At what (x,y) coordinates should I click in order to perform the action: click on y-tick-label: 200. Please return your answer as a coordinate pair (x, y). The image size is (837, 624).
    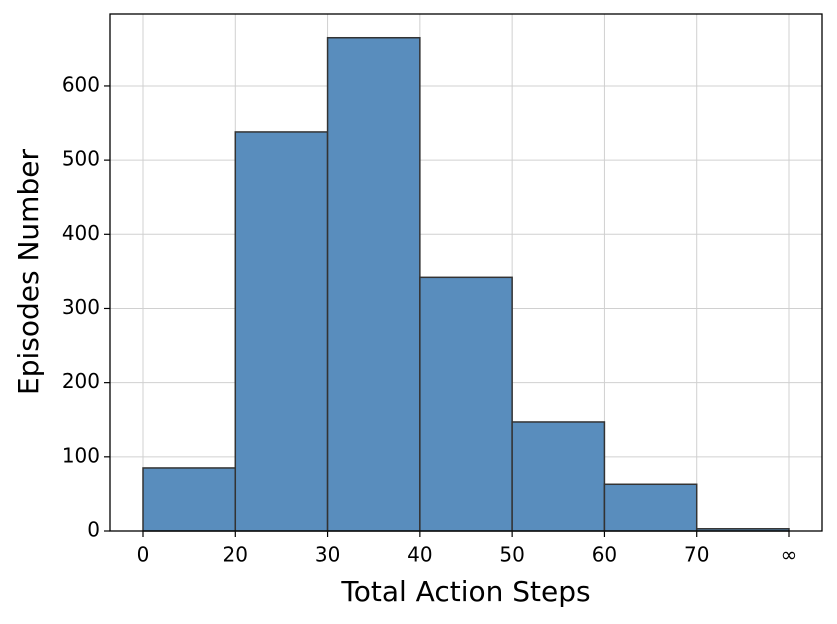
    Looking at the image, I should click on (81, 381).